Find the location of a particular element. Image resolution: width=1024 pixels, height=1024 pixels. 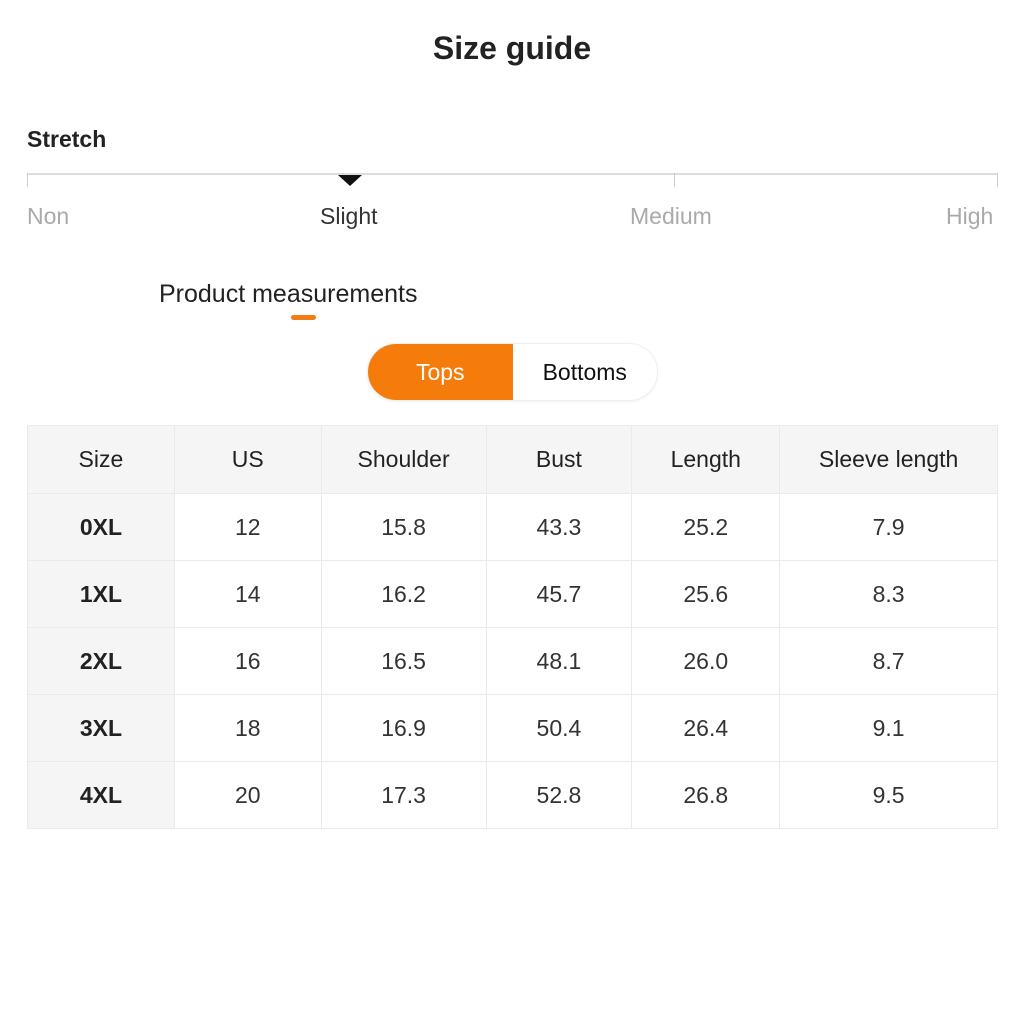

table-cell: 48.1 is located at coordinates (559, 661).